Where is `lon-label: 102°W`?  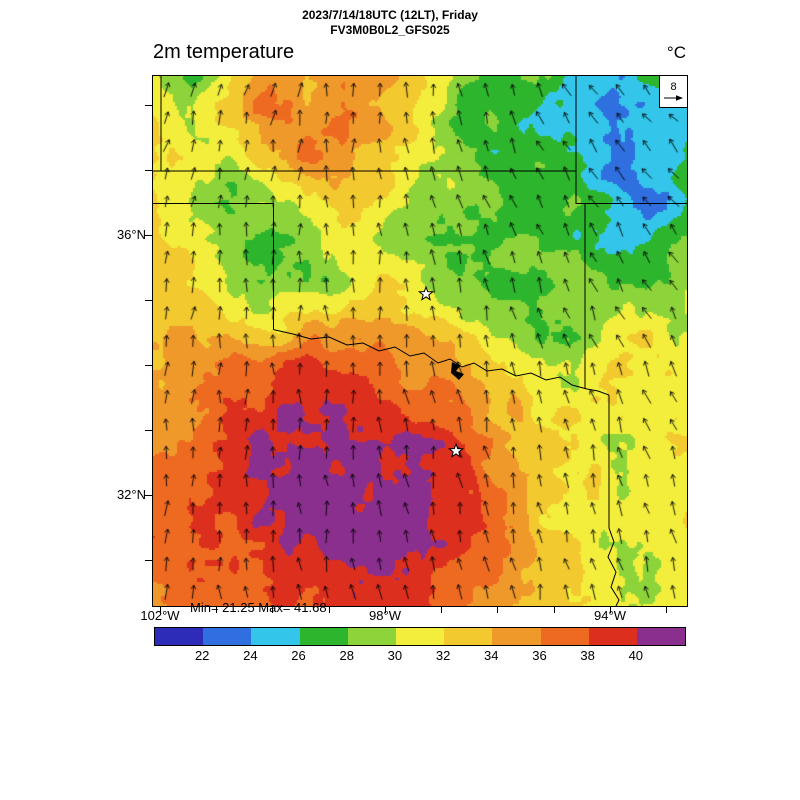
lon-label: 102°W is located at coordinates (160, 615).